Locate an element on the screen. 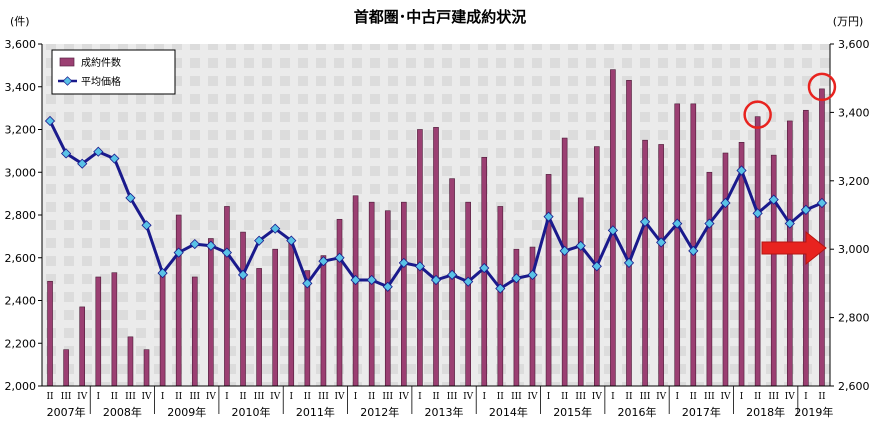  left-tick-label: 3,000 is located at coordinates (21, 172).